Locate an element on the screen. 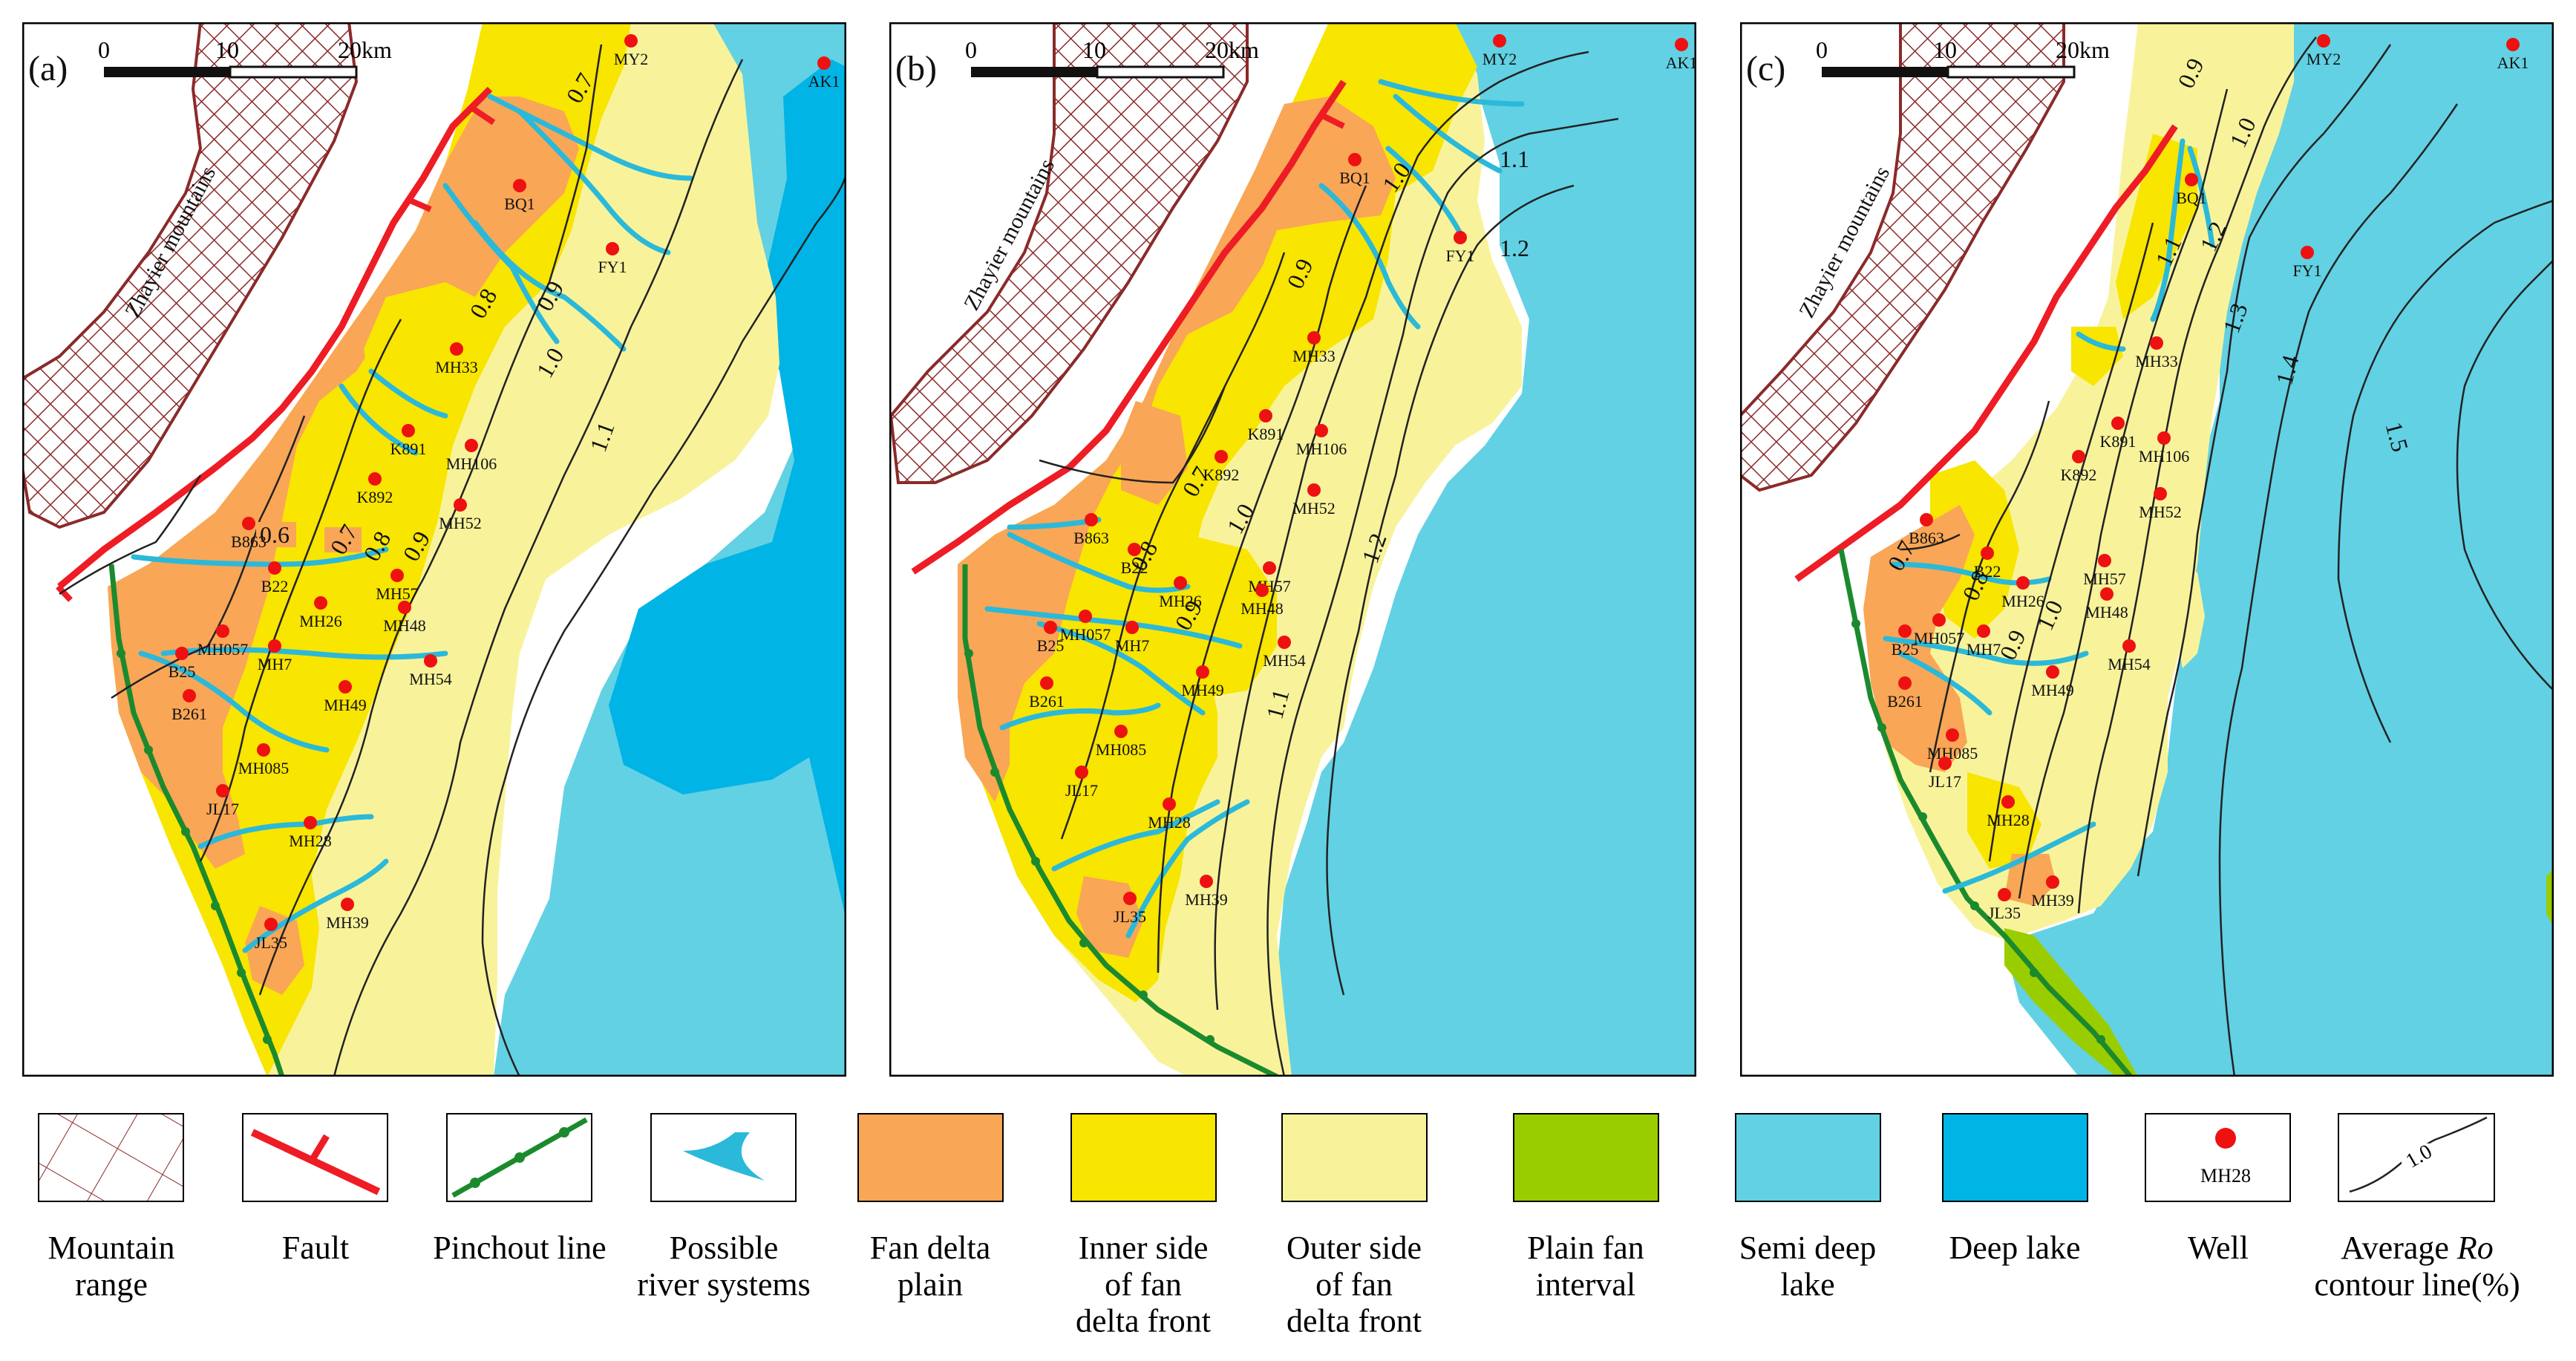  pinchout-dots is located at coordinates (1978, 831).